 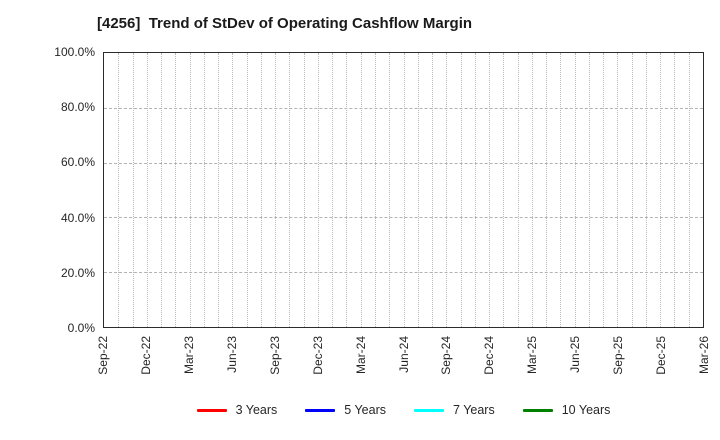 I want to click on y-axis: 0.0% 20.0% 40.0% 60.0% 80.0% 100.0%, so click(x=47, y=190).